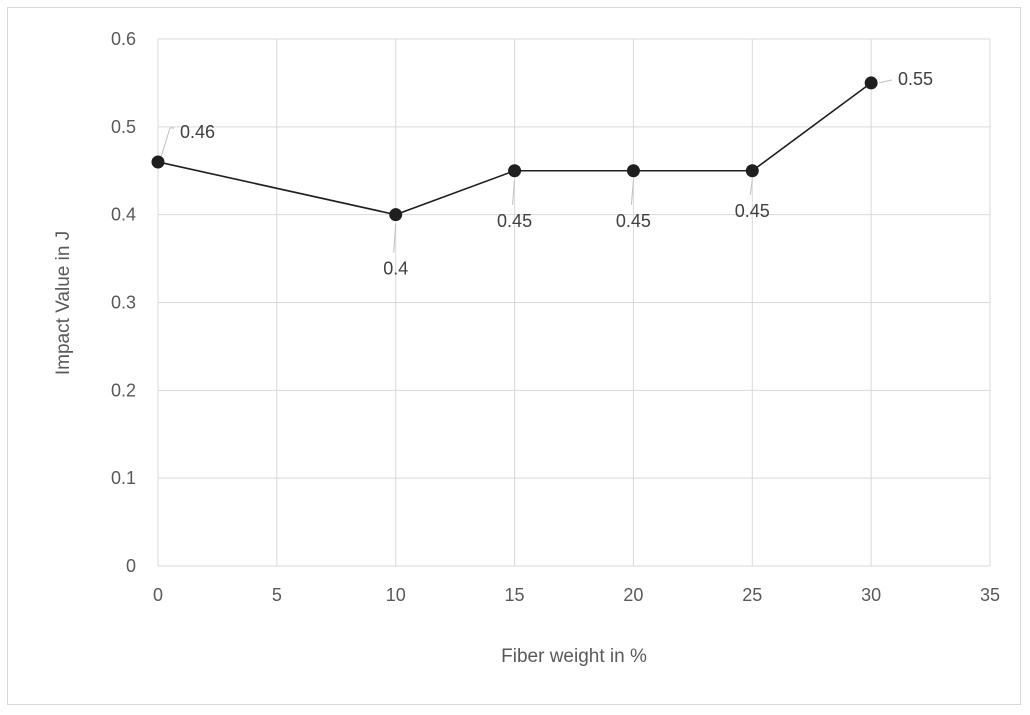 The height and width of the screenshot is (715, 1030). I want to click on y-tick-label: 0, so click(131, 566).